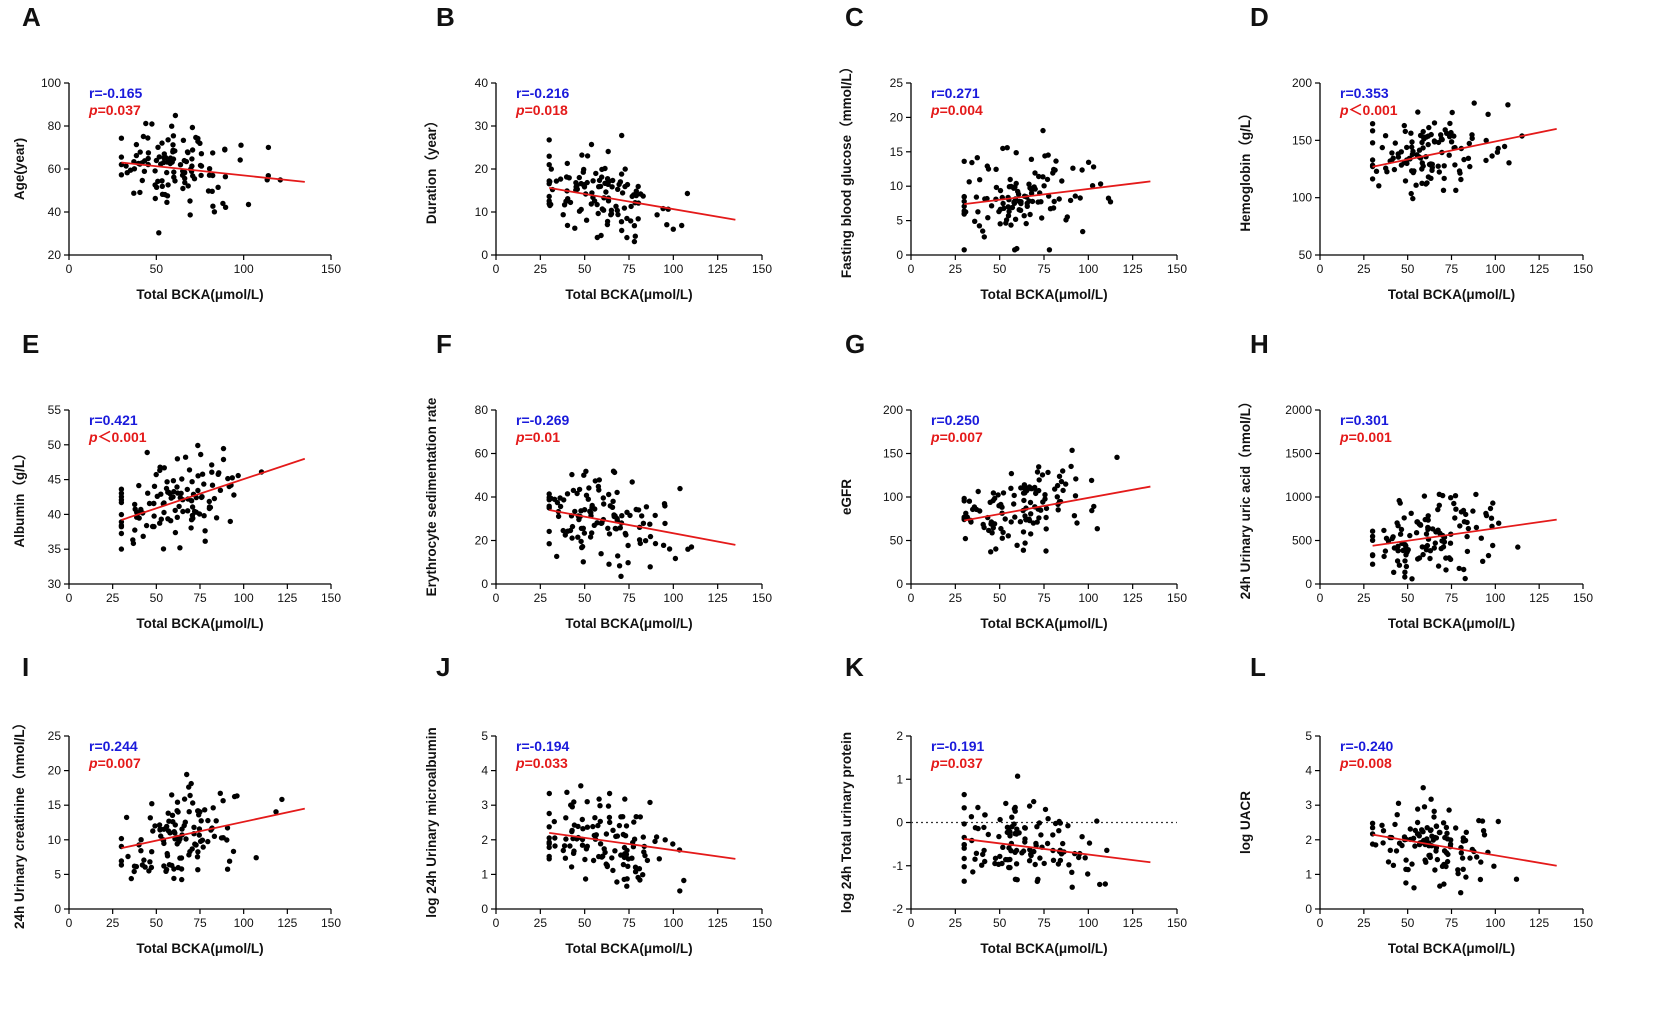 Image resolution: width=1653 pixels, height=1012 pixels. Describe the element at coordinates (113, 923) in the screenshot. I see `panel-i-x-tick-label: 25` at that location.